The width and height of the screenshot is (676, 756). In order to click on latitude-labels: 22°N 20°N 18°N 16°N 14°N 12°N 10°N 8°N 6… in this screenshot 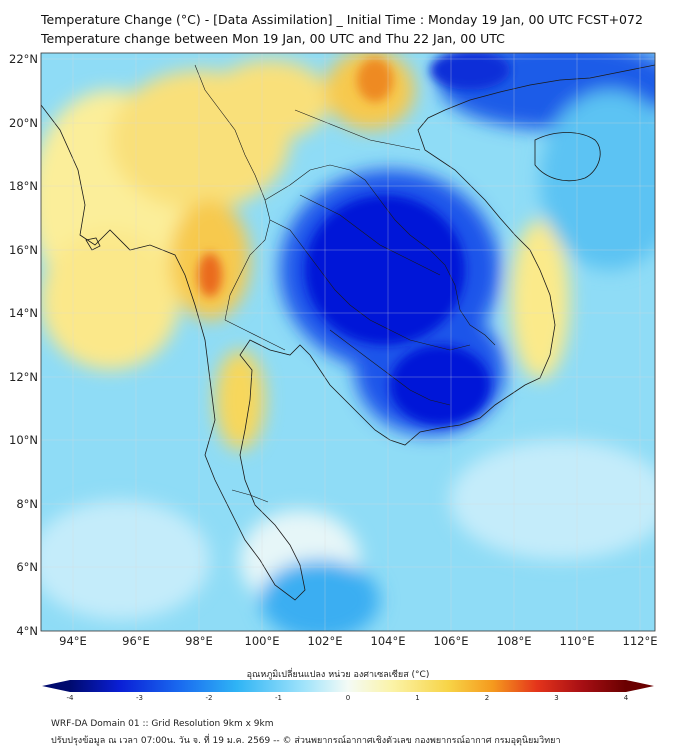, I will do `click(23, 345)`.